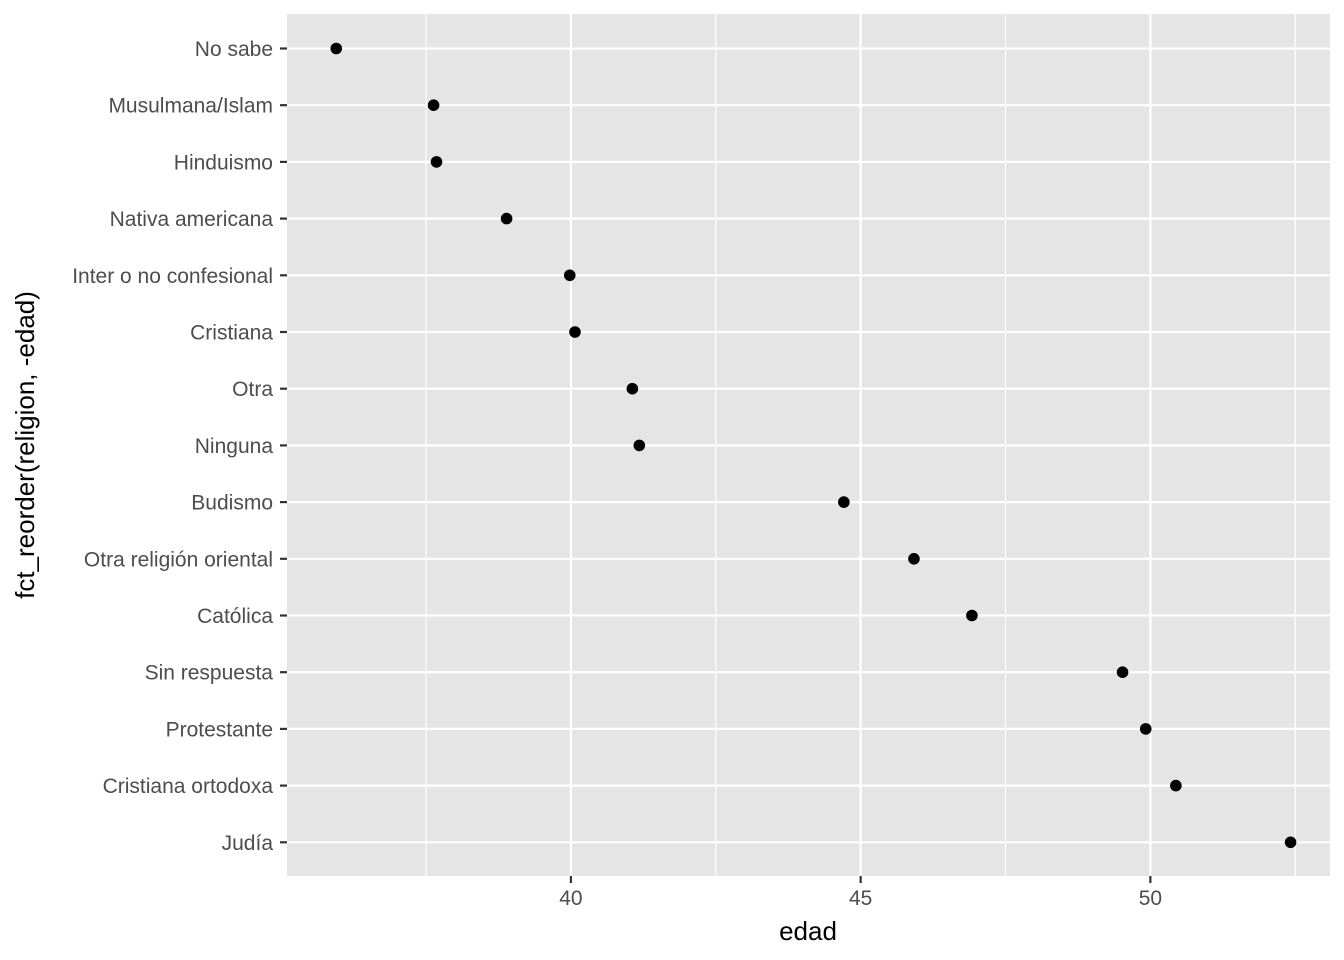 The height and width of the screenshot is (960, 1344). What do you see at coordinates (192, 219) in the screenshot?
I see `y-tick-label: Nativa americana` at bounding box center [192, 219].